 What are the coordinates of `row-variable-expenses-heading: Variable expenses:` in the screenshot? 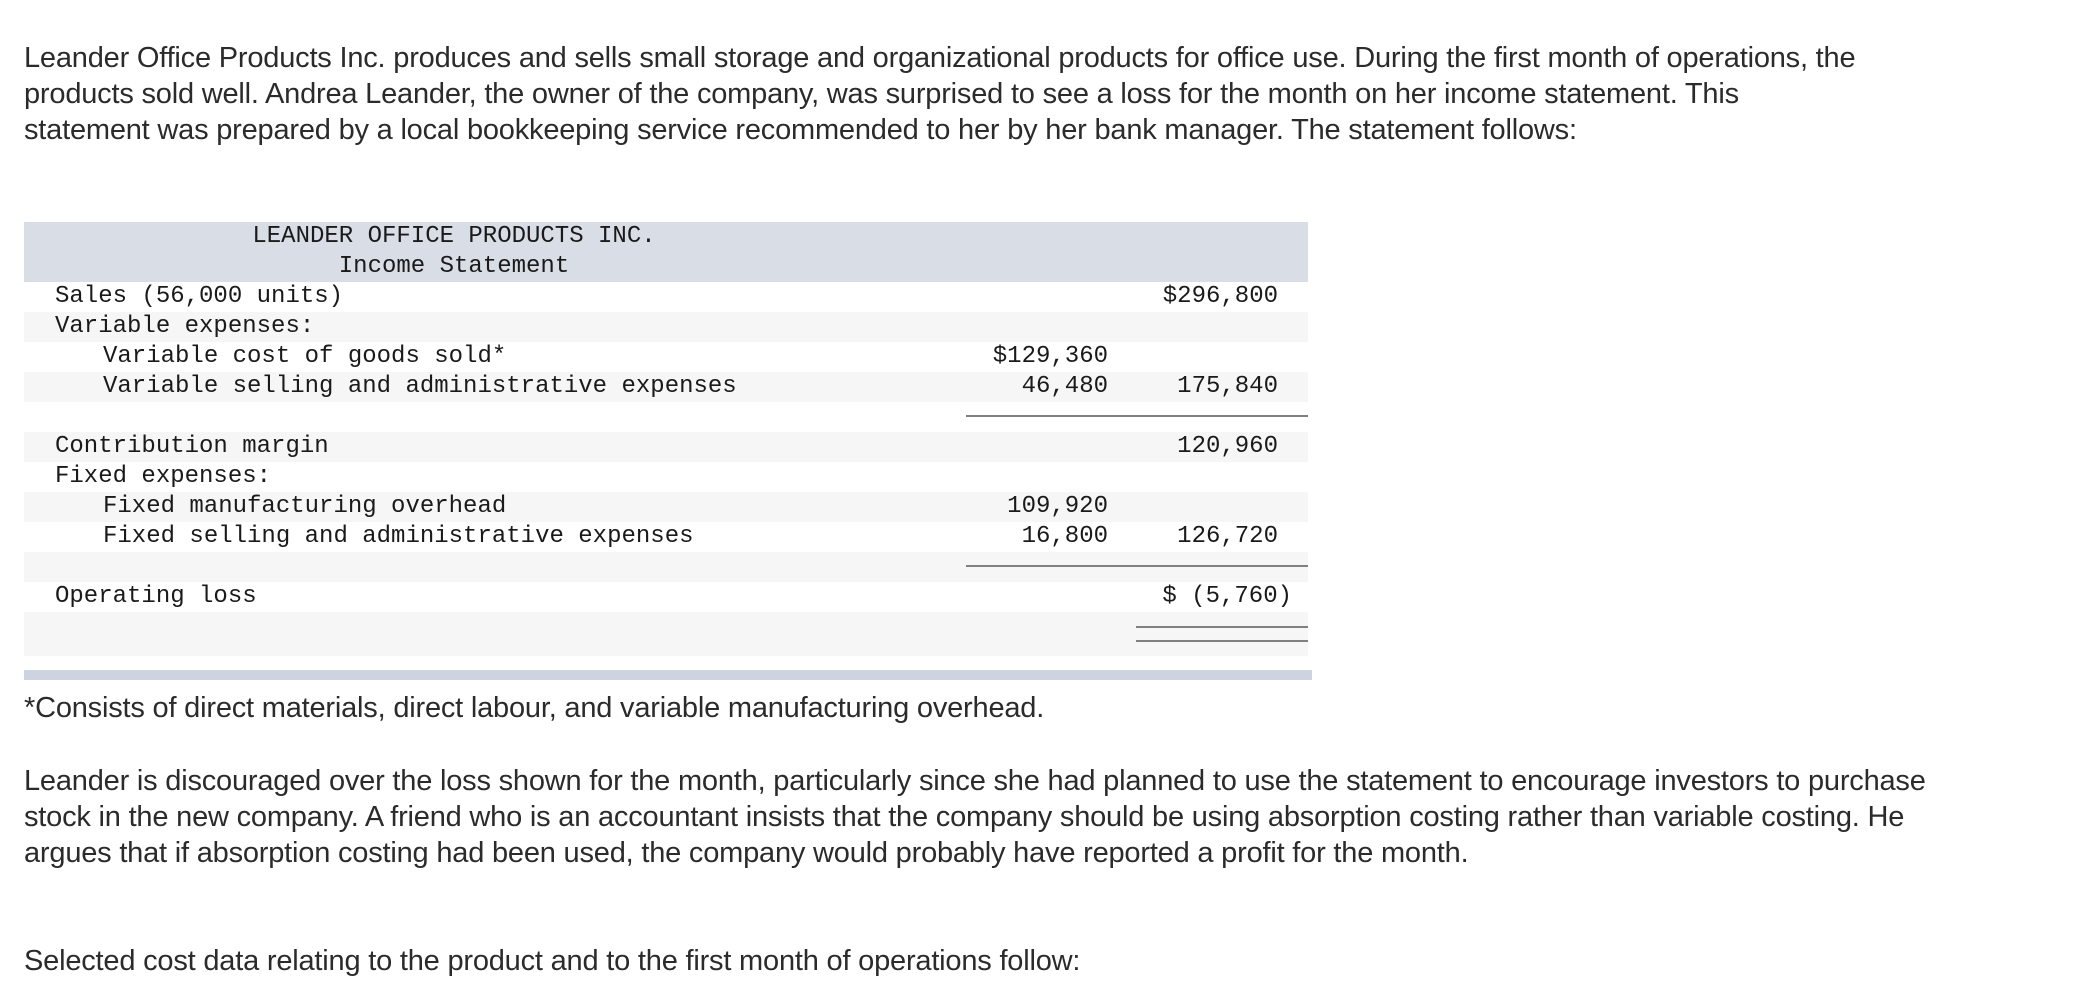 It's located at (666, 327).